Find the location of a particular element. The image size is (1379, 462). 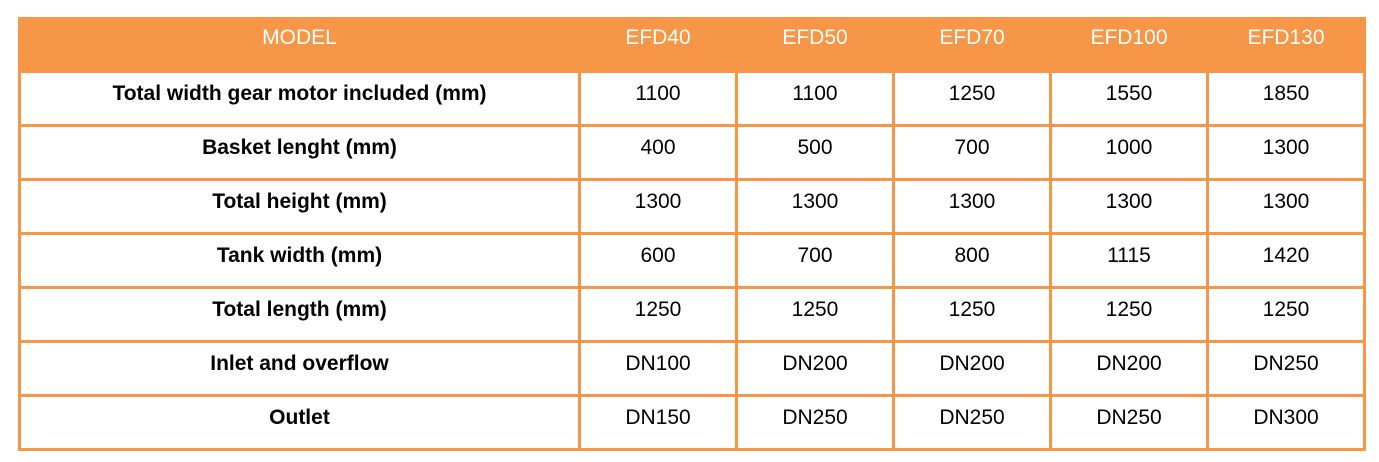

header-row: MODEL EFD40 EFD50 EFD70 EFD100 EFD130 is located at coordinates (692, 45).